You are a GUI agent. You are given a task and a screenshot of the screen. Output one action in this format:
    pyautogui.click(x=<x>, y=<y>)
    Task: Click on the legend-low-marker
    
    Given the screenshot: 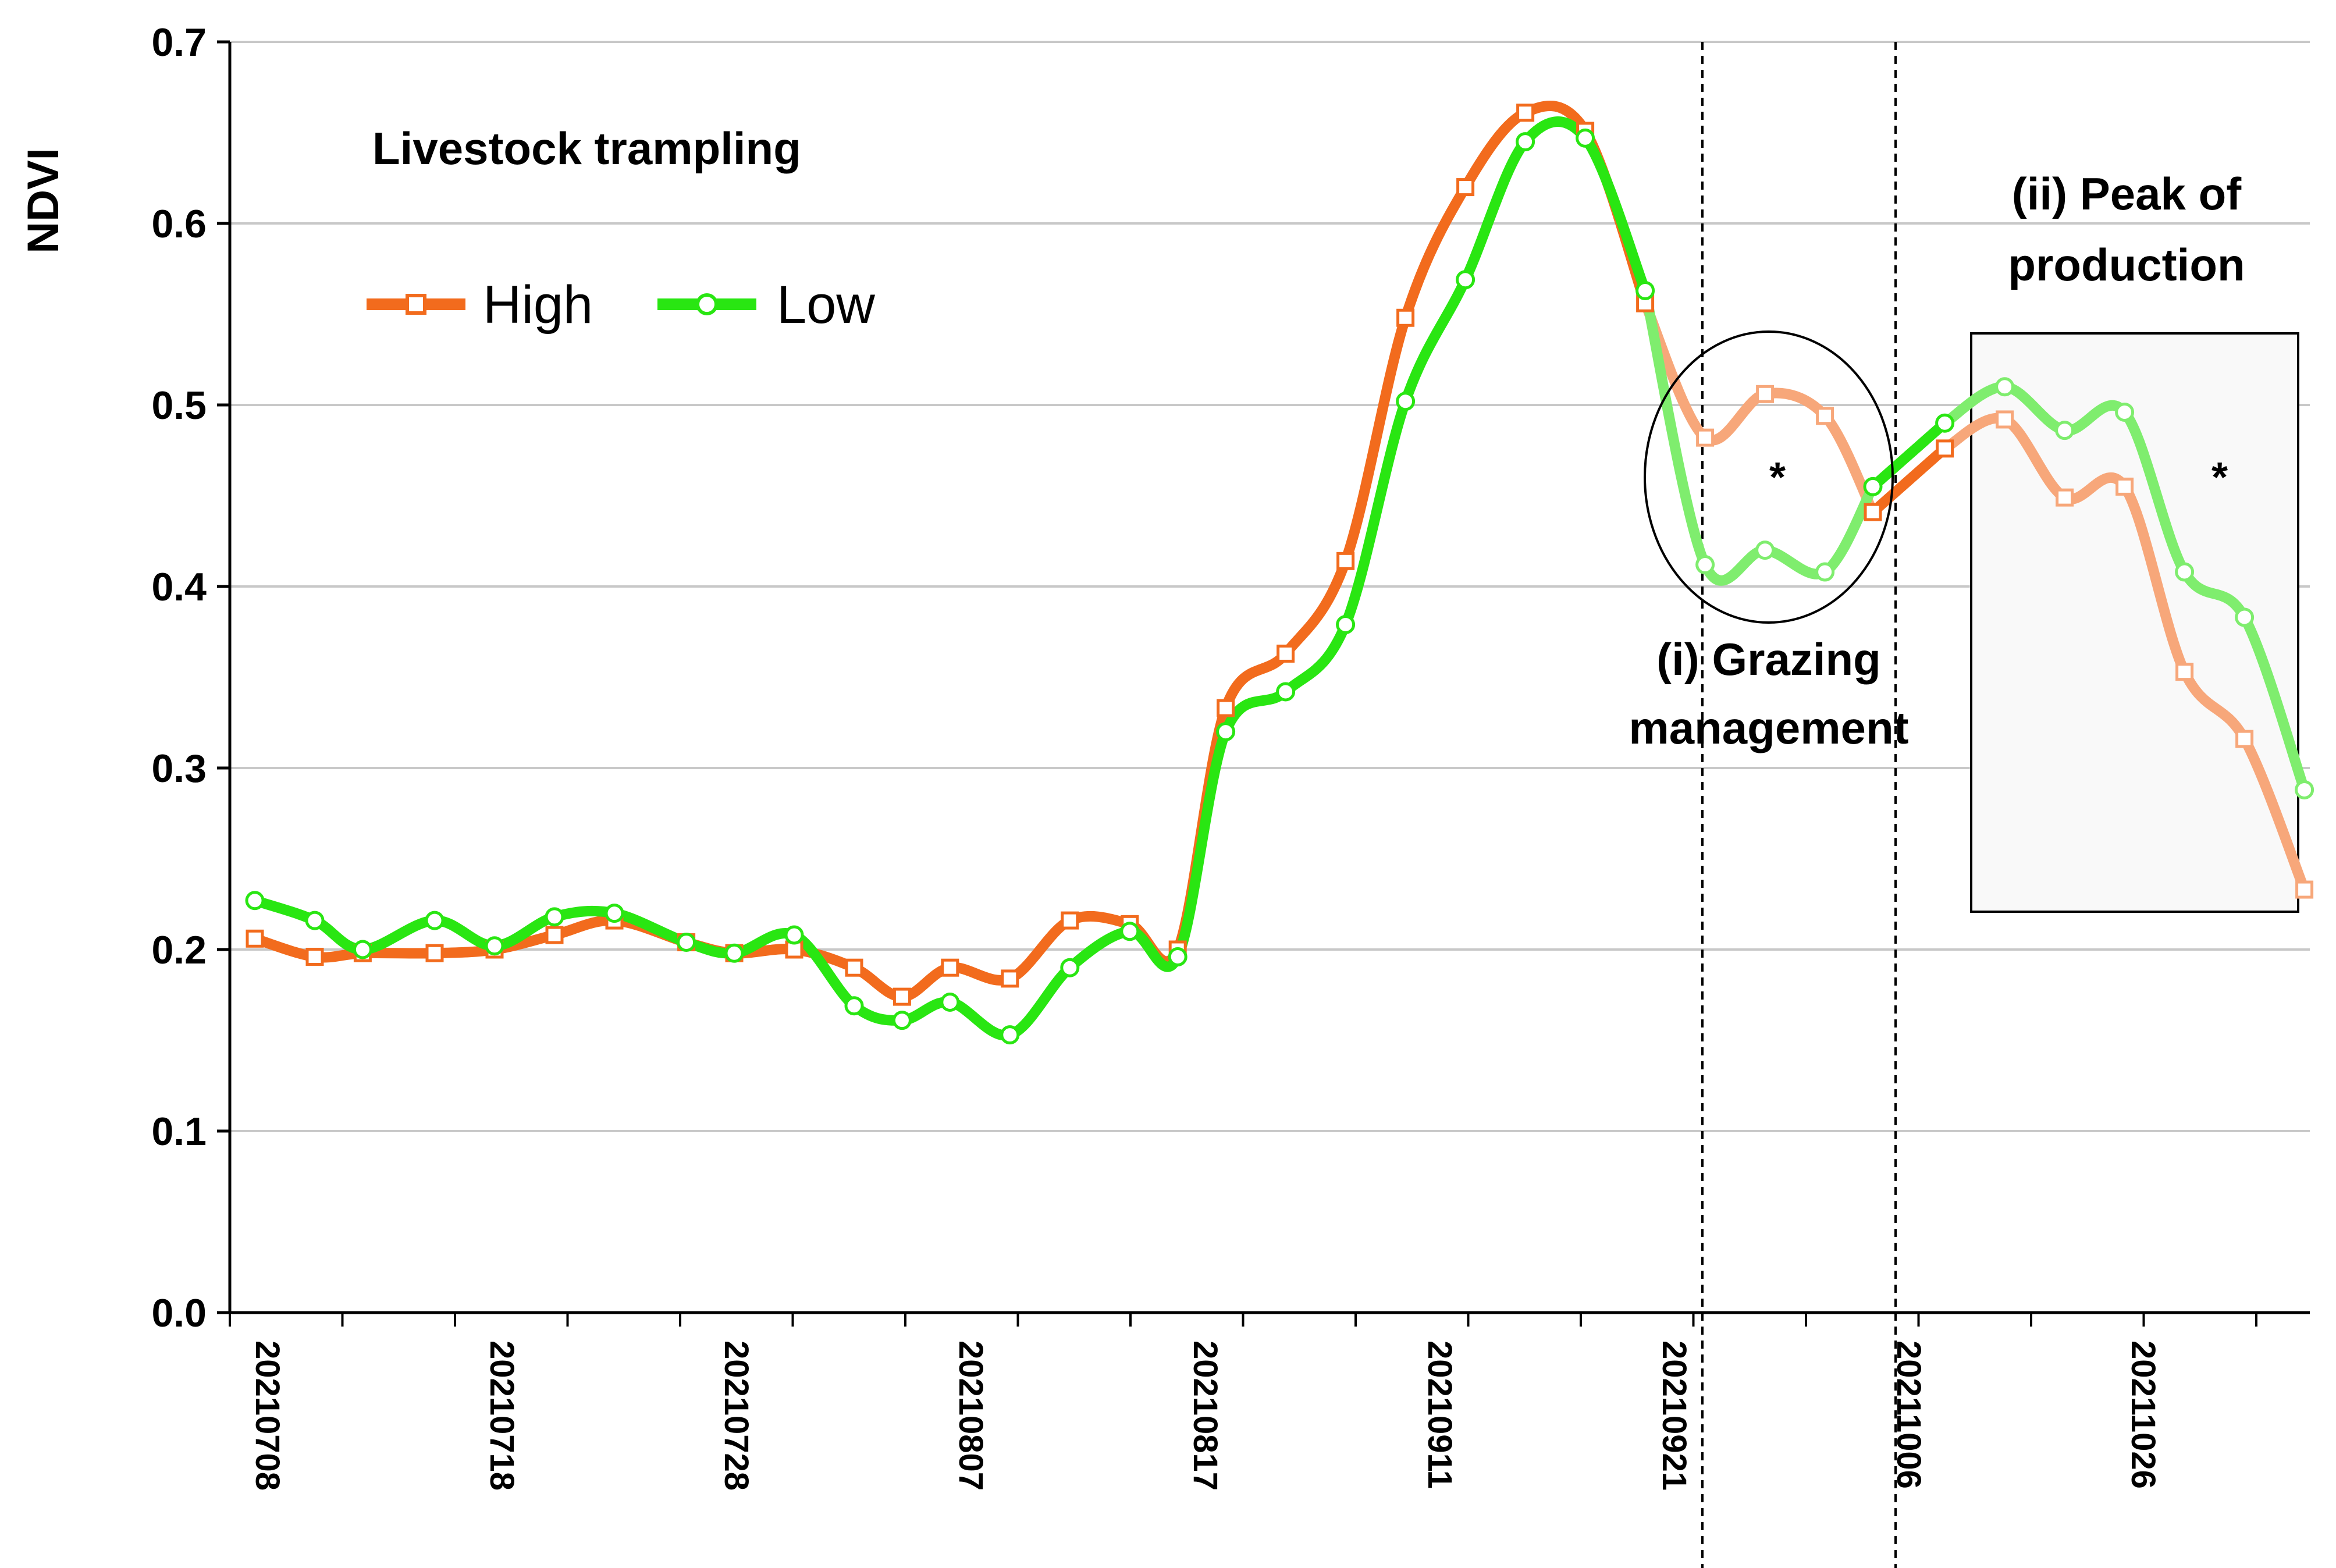 What is the action you would take?
    pyautogui.click(x=707, y=304)
    